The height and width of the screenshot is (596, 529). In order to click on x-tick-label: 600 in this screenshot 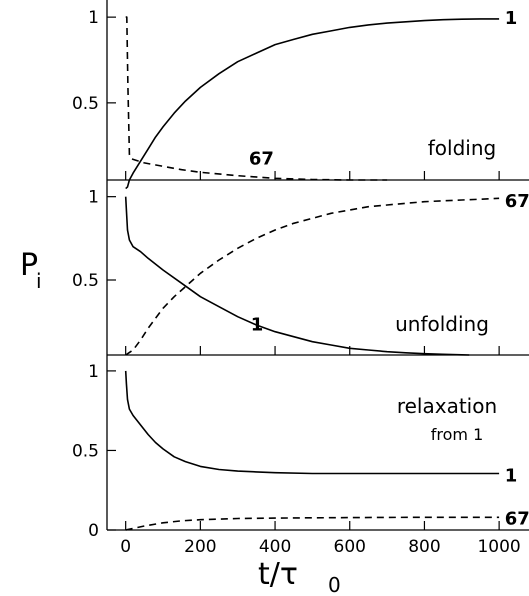, I will do `click(350, 547)`.